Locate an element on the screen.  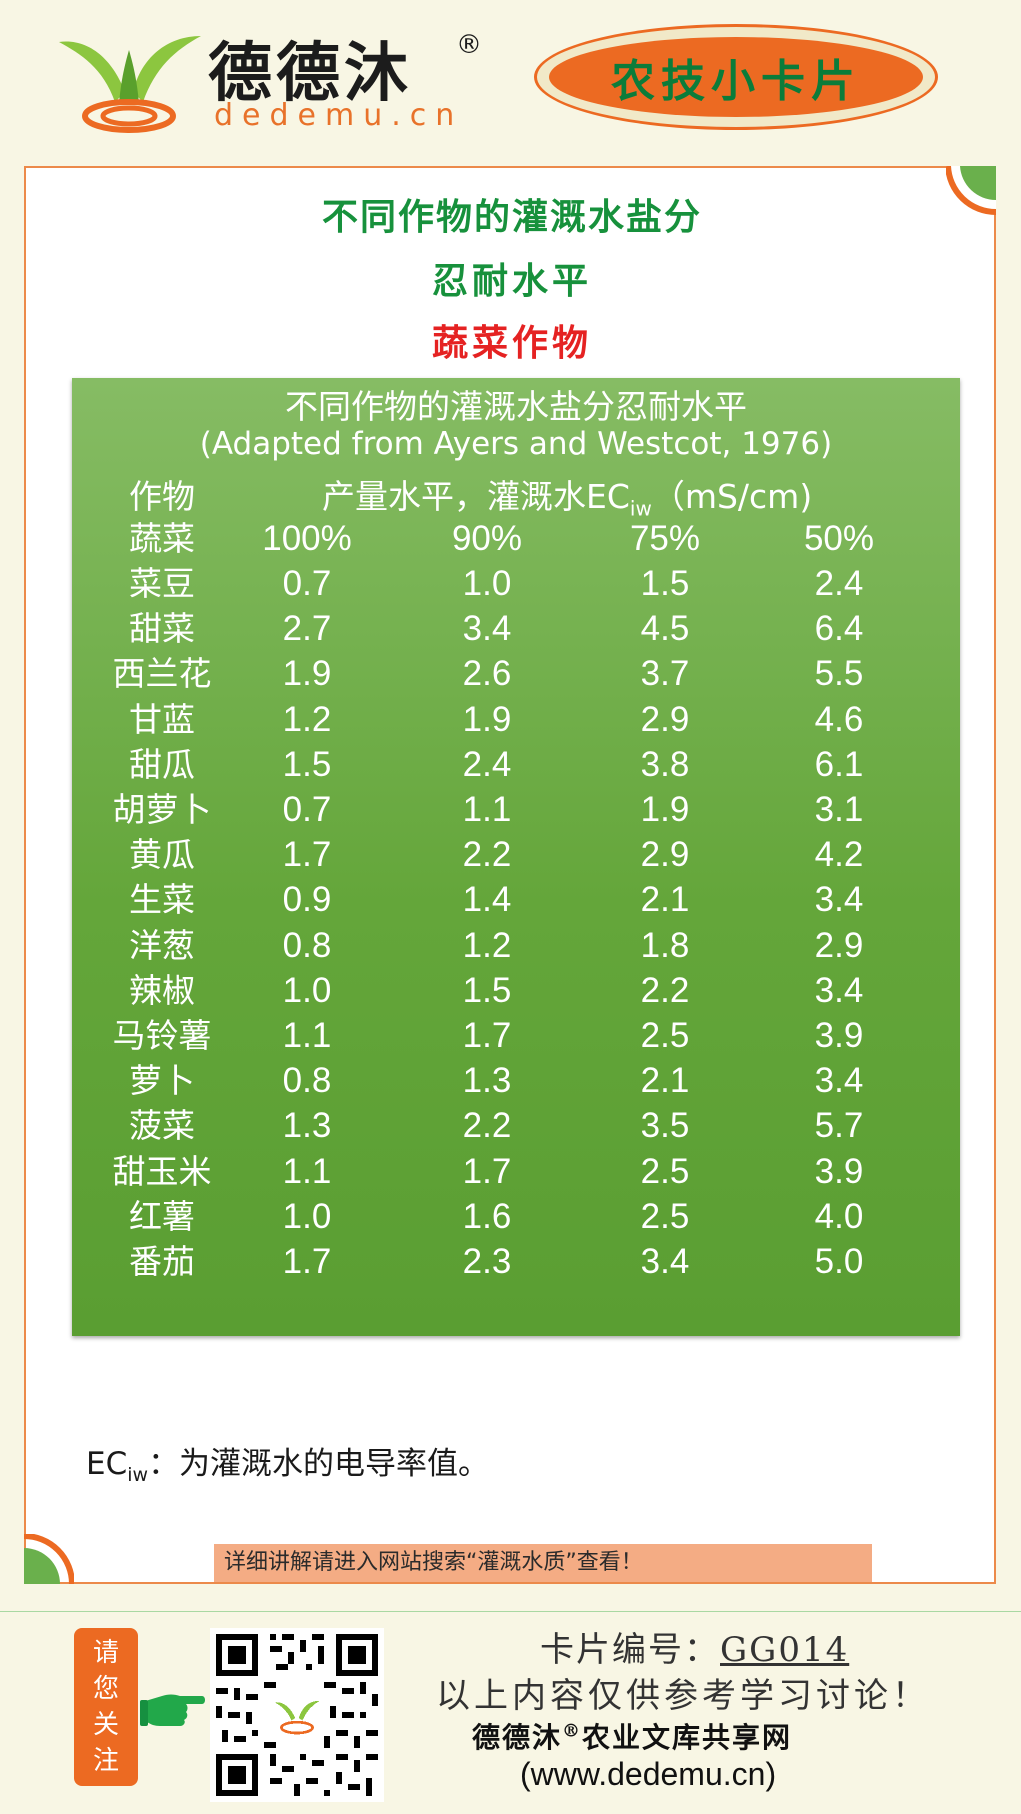
ec-value-cell: 2.6 is located at coordinates (487, 674).